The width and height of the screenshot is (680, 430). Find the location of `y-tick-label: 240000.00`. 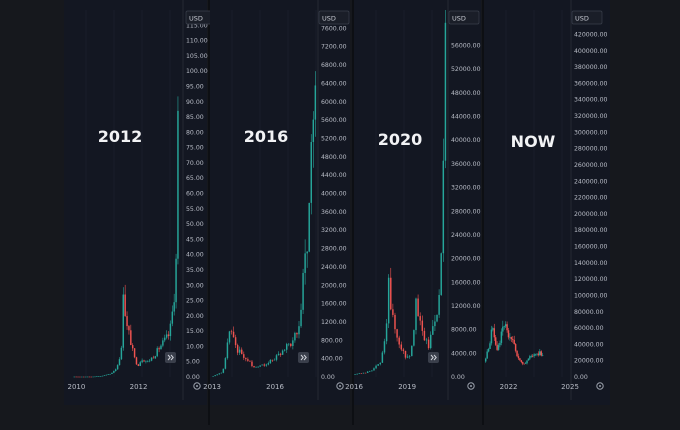

y-tick-label: 240000.00 is located at coordinates (591, 181).